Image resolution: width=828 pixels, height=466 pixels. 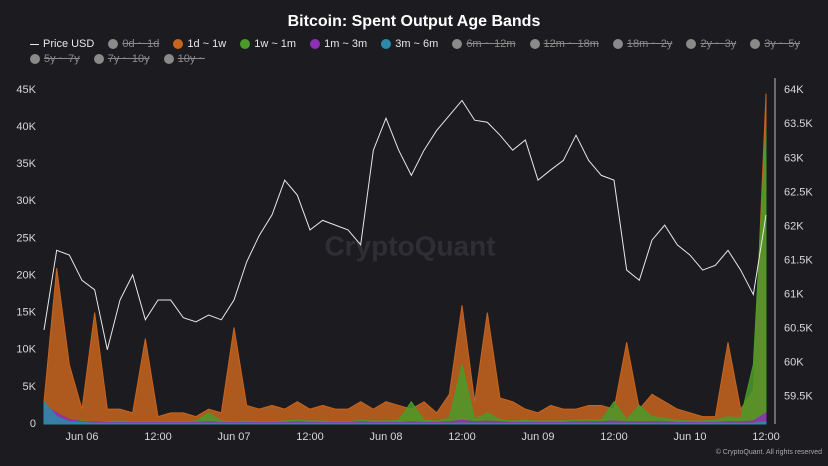 I want to click on watermark: CryptoQuant, so click(x=409, y=245).